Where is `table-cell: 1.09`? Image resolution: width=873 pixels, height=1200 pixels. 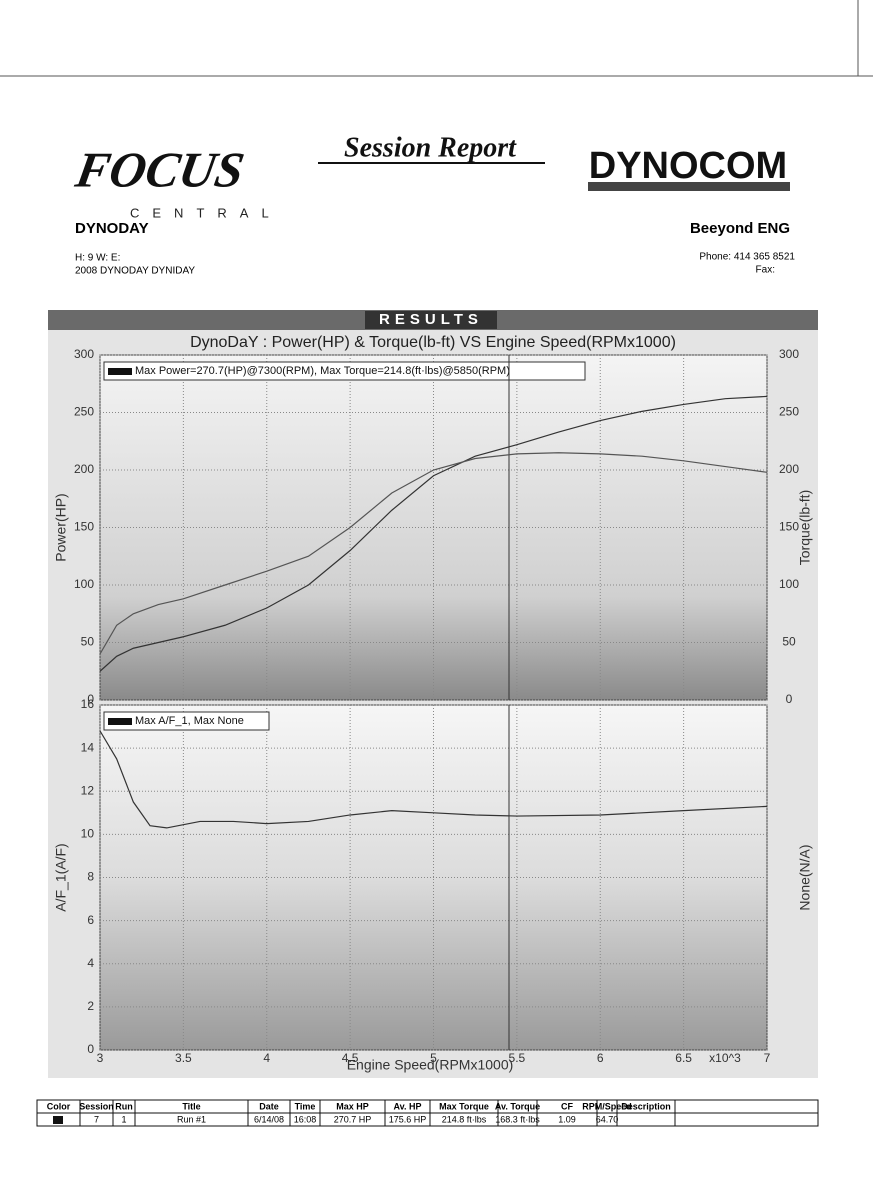 table-cell: 1.09 is located at coordinates (567, 1119).